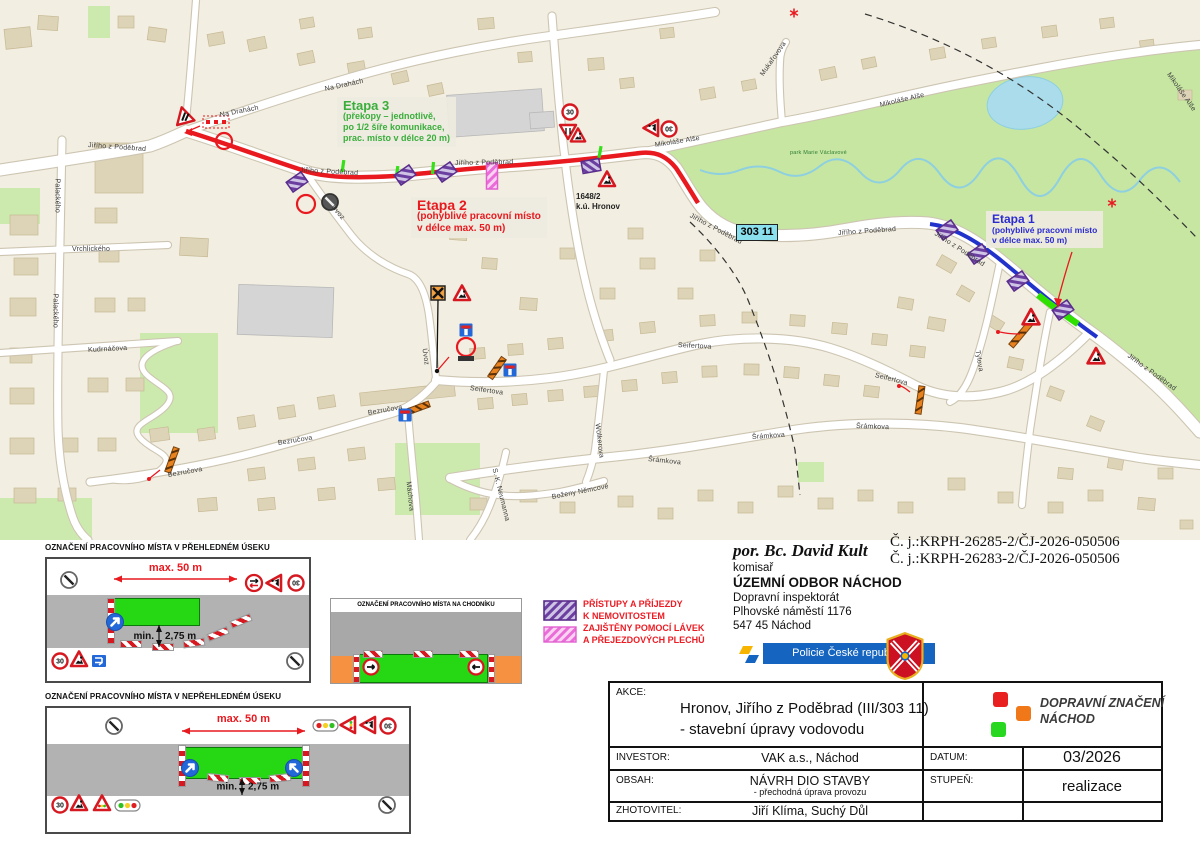  I want to click on work-start-marker-icon, so click(185, 116).